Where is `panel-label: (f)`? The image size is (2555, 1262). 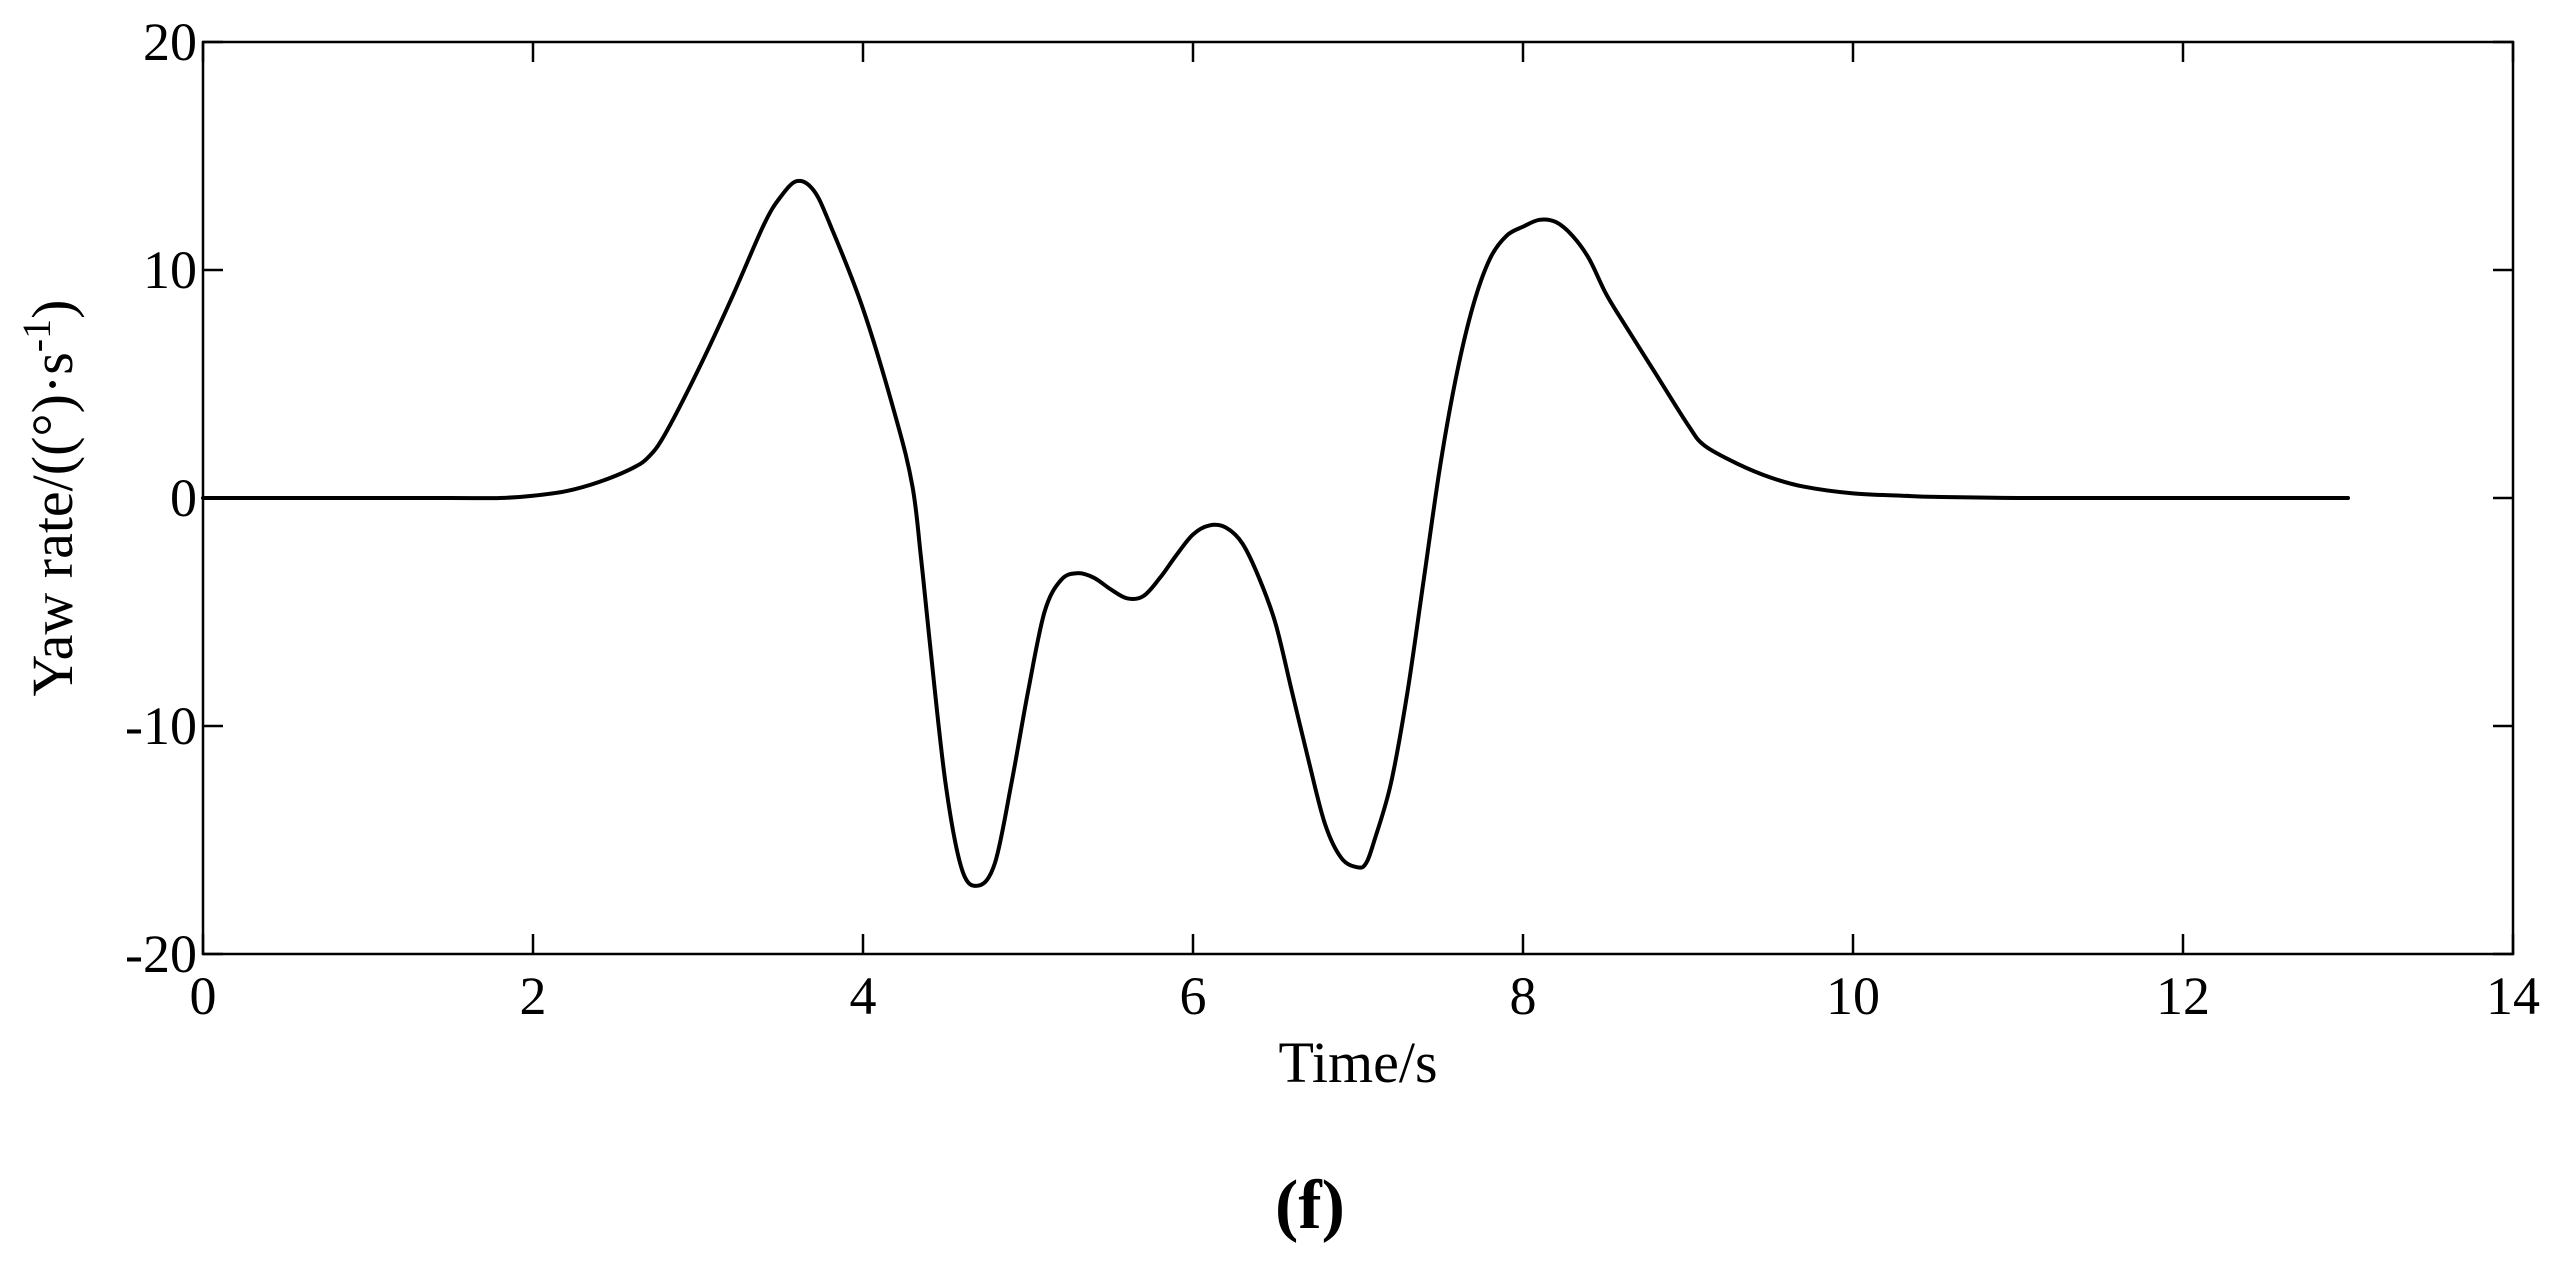
panel-label: (f) is located at coordinates (1310, 1205).